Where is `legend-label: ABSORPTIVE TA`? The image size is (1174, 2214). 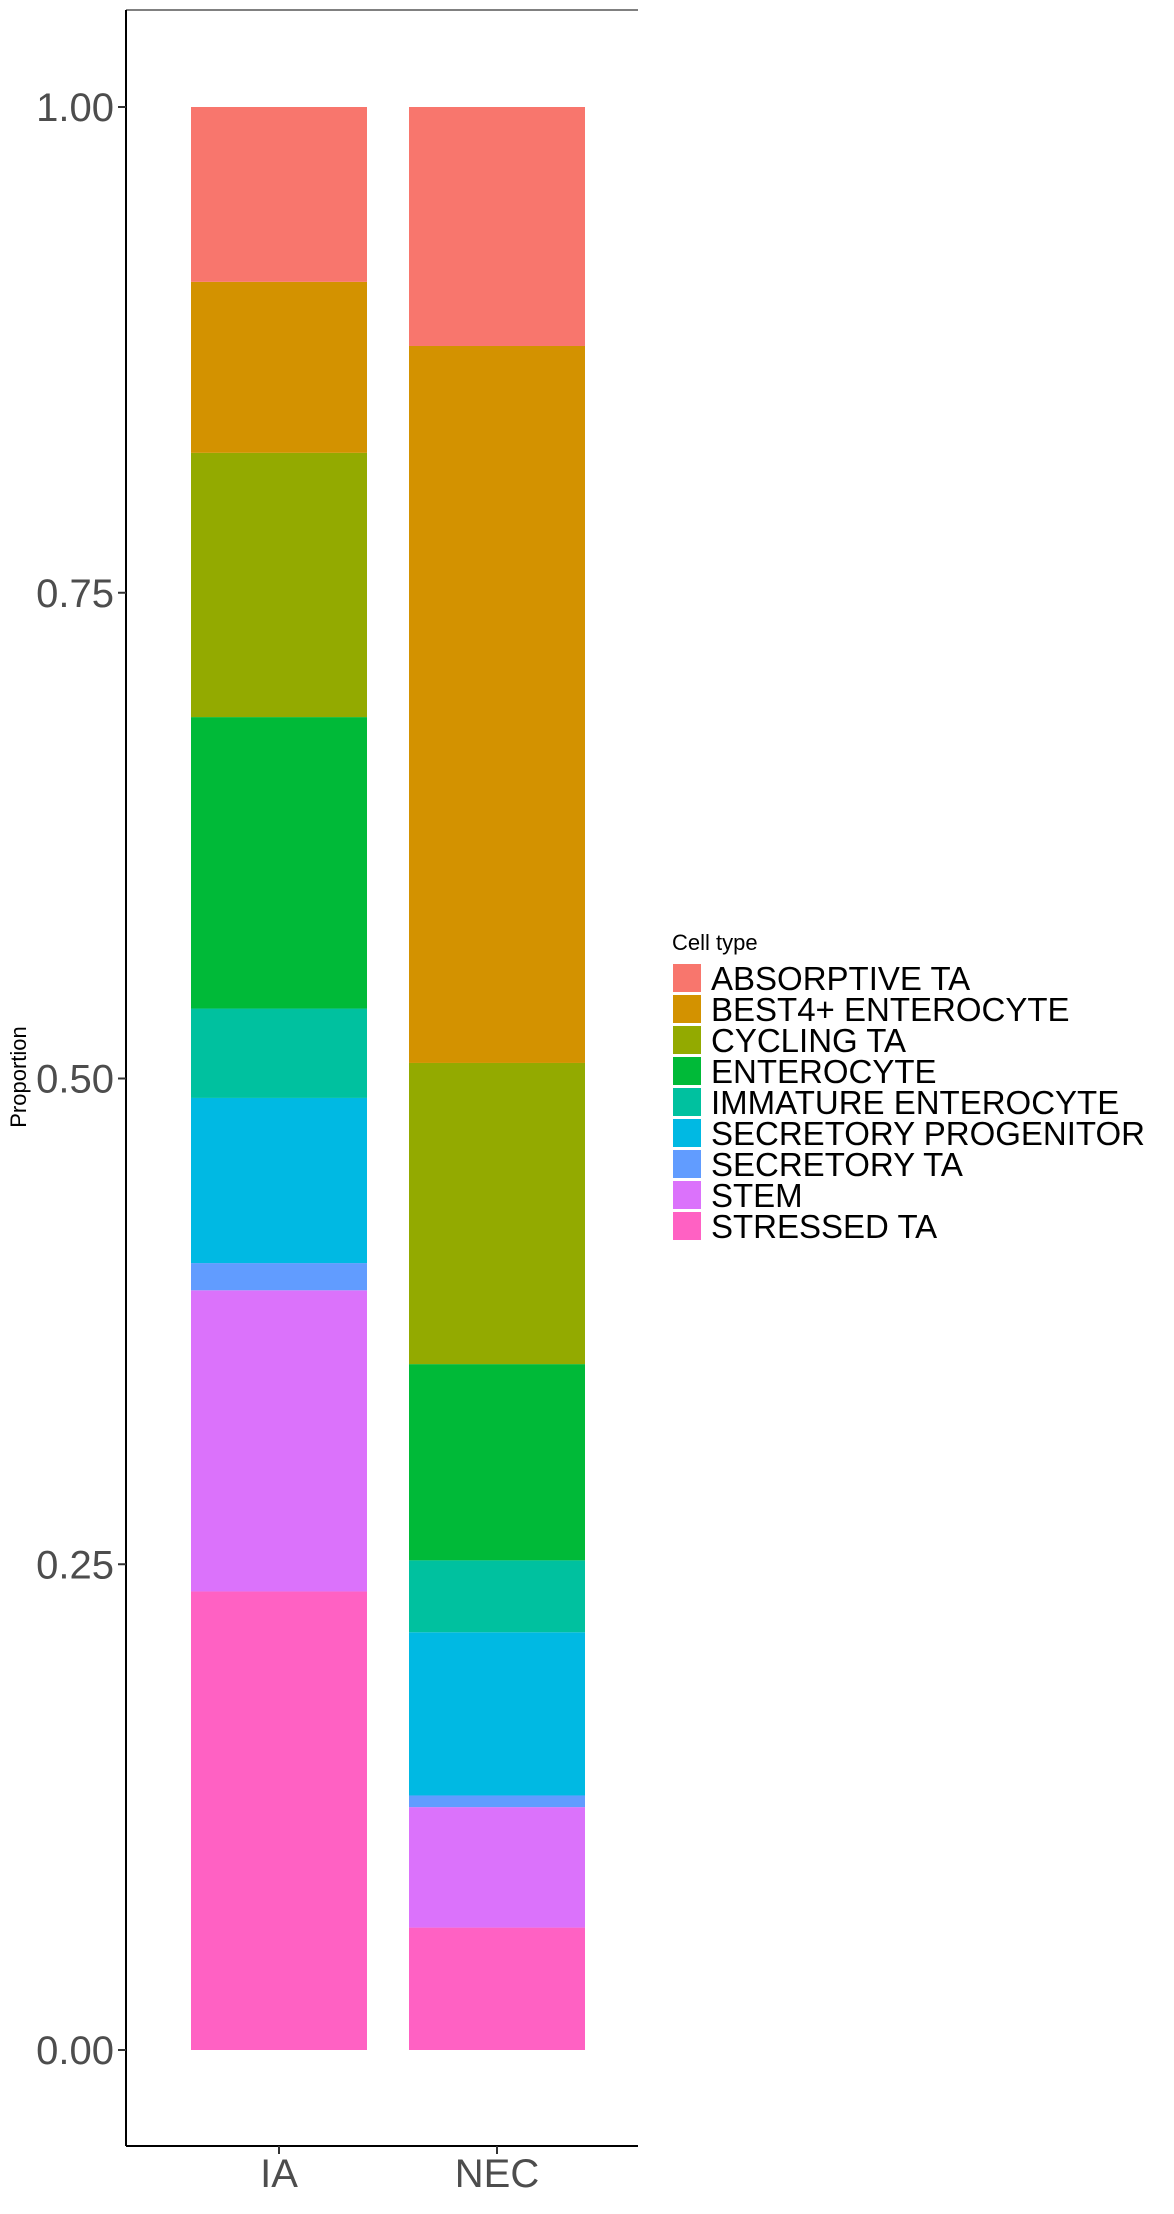
legend-label: ABSORPTIVE TA is located at coordinates (840, 978).